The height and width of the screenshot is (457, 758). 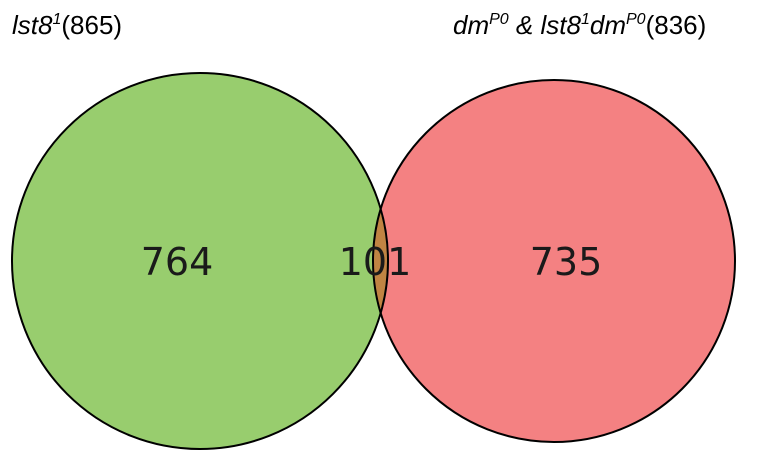 I want to click on set-label-prefix-superscript: P0, so click(x=499, y=19).